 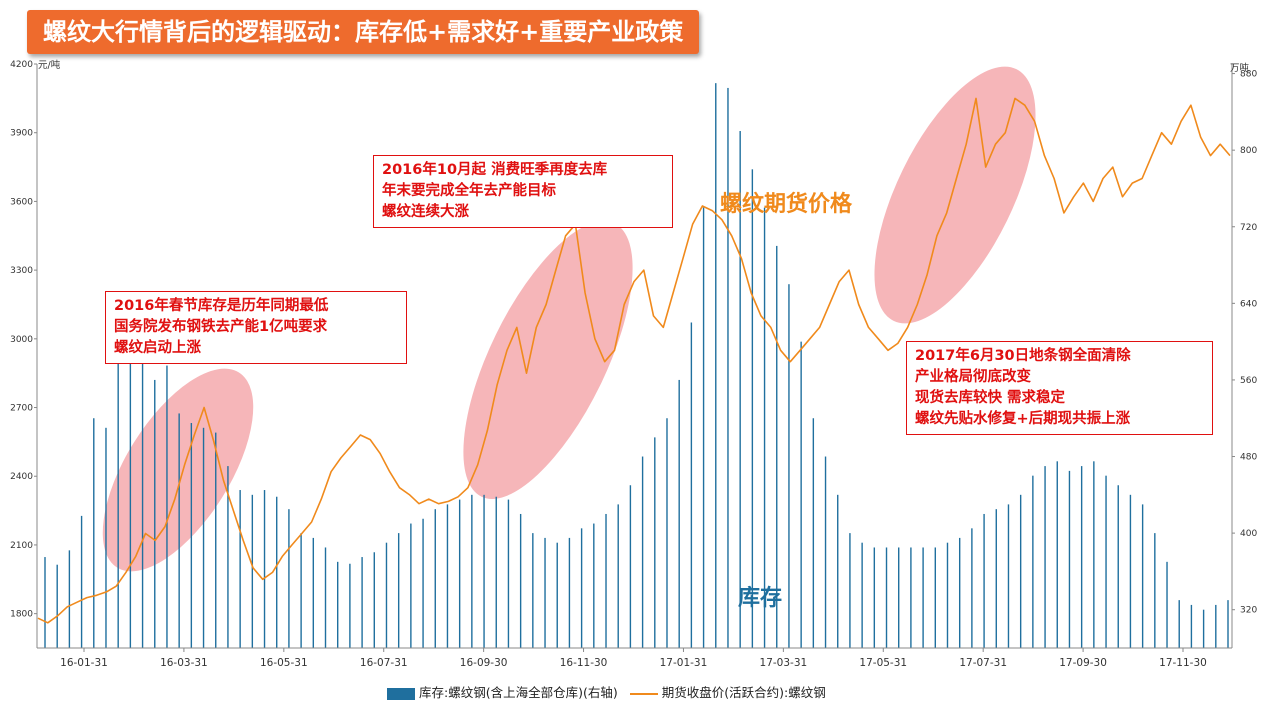 What do you see at coordinates (21, 202) in the screenshot?
I see `y-left-tick-label: 3600` at bounding box center [21, 202].